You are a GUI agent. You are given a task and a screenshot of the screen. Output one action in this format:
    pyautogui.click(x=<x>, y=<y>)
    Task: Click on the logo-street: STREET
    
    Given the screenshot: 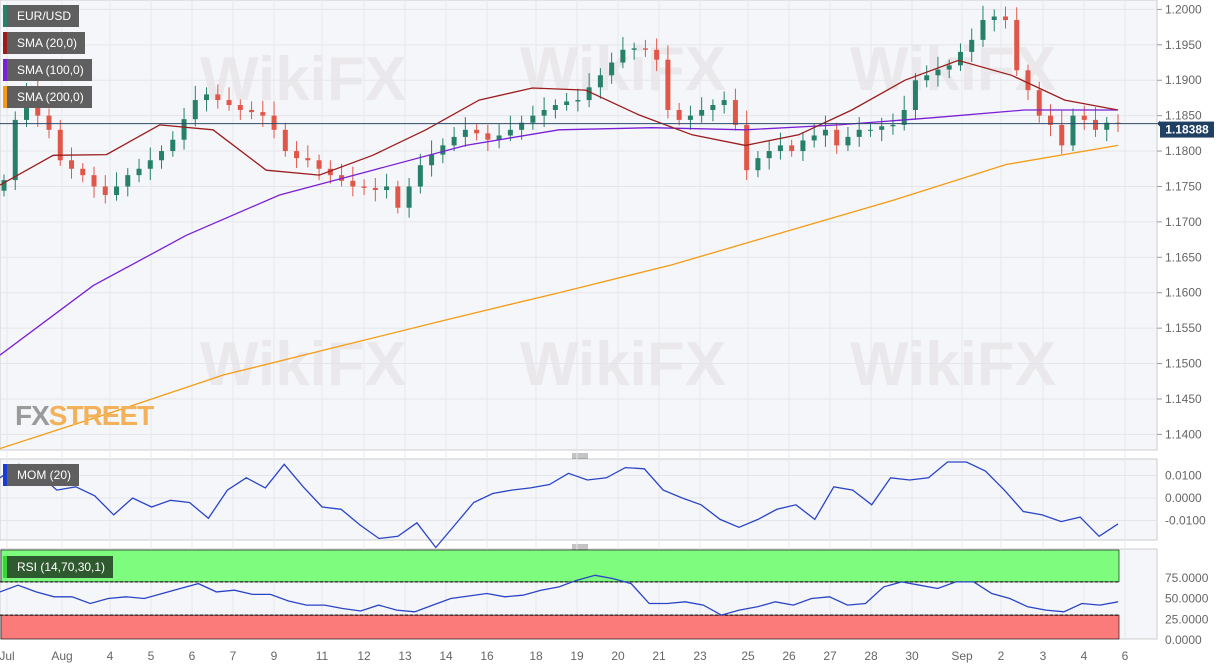 What is the action you would take?
    pyautogui.click(x=101, y=415)
    